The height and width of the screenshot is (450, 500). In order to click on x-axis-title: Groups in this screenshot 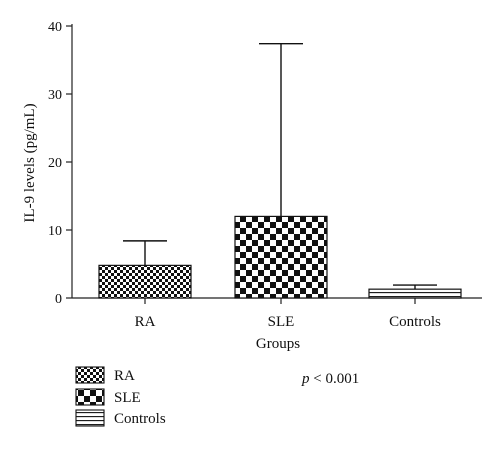, I will do `click(278, 344)`.